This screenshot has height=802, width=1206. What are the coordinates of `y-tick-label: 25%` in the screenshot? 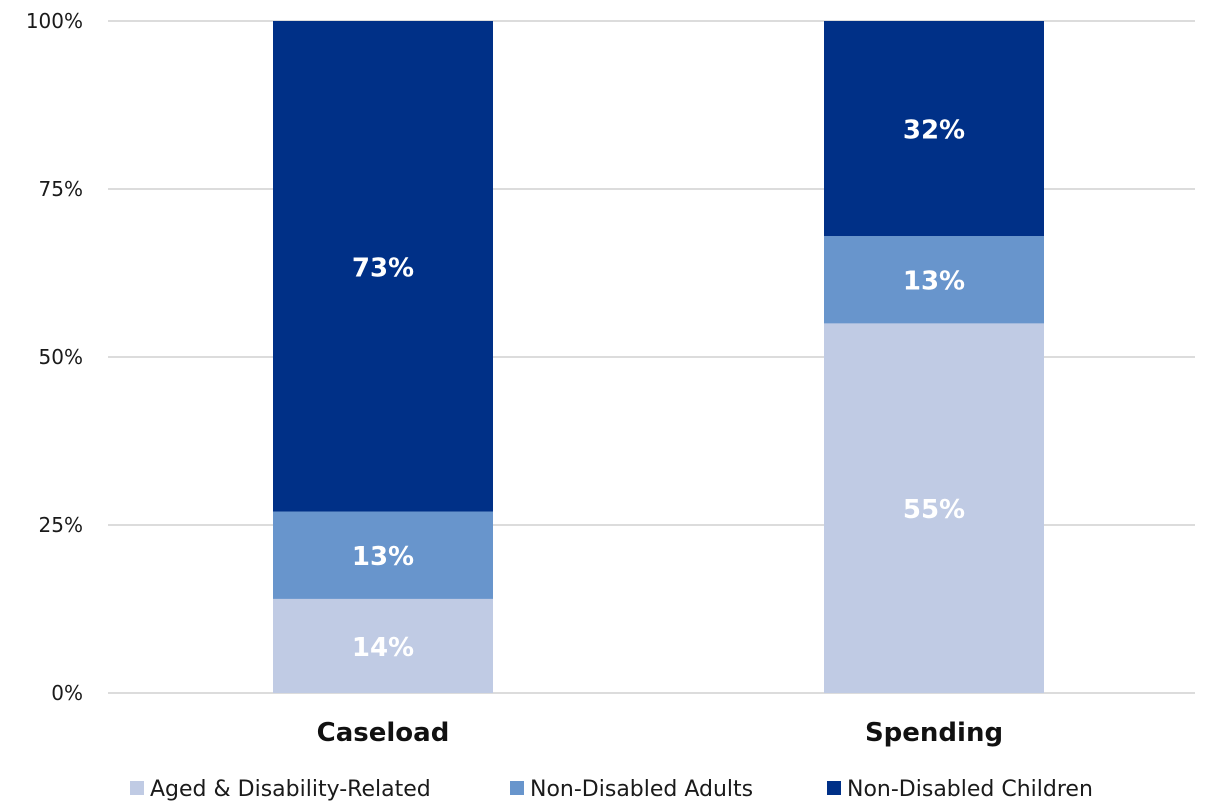 It's located at (61, 525).